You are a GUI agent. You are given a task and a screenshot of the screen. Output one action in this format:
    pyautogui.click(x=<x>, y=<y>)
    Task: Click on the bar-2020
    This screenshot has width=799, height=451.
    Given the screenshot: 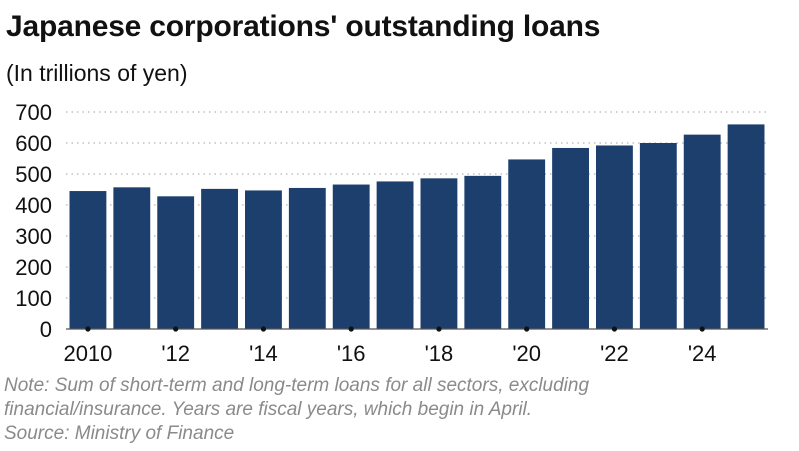 What is the action you would take?
    pyautogui.click(x=527, y=244)
    